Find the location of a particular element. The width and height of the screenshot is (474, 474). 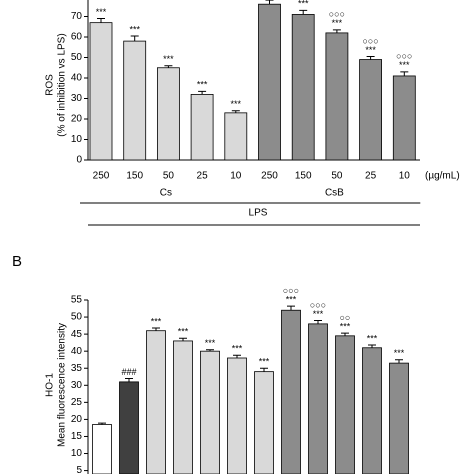

y-tick-label: 45 is located at coordinates (77, 334).